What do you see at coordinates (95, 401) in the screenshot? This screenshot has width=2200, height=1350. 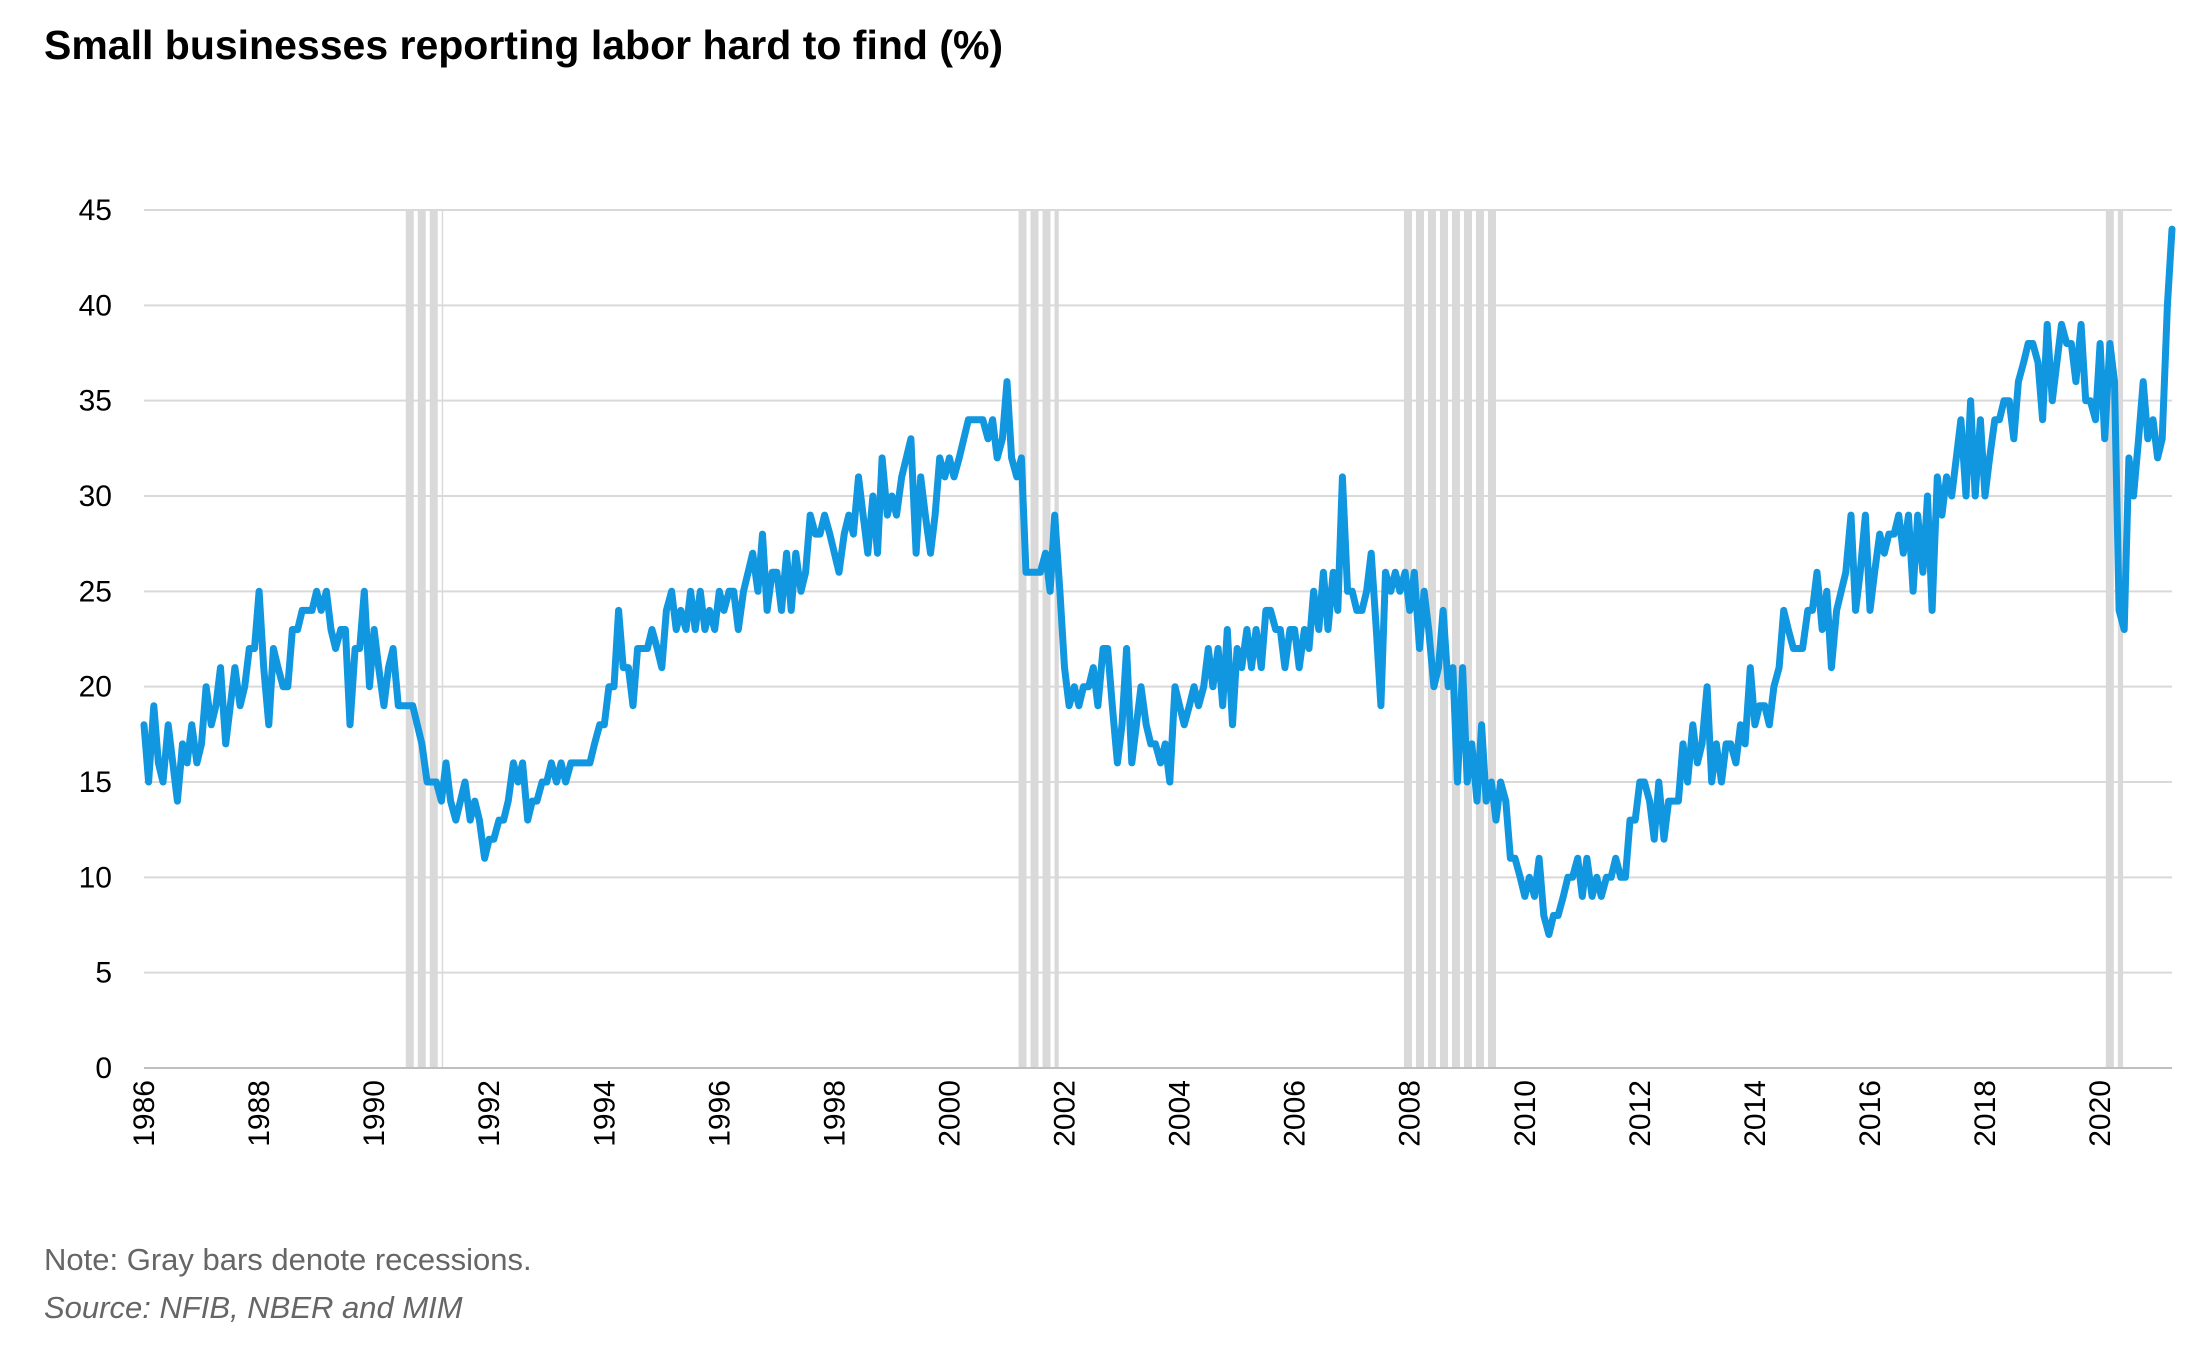 I see `y-tick-label: 35` at bounding box center [95, 401].